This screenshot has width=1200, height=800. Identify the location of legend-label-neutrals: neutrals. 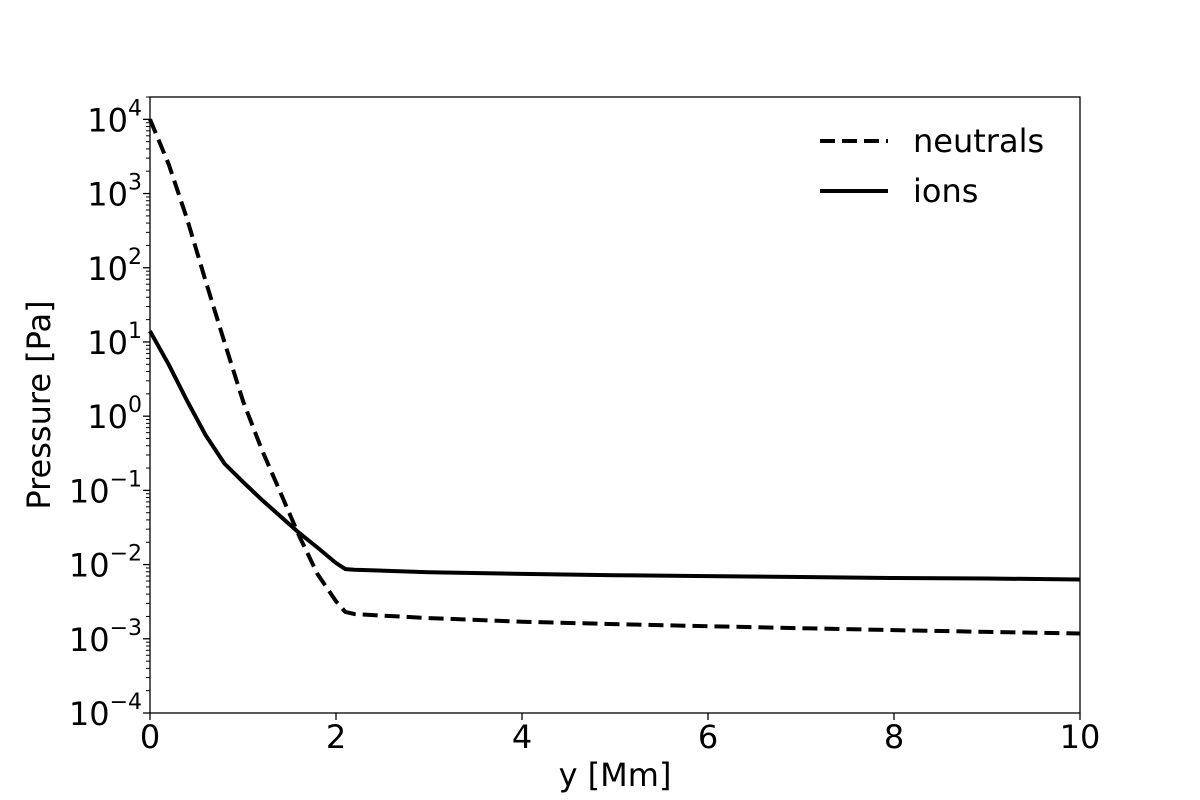
(978, 141).